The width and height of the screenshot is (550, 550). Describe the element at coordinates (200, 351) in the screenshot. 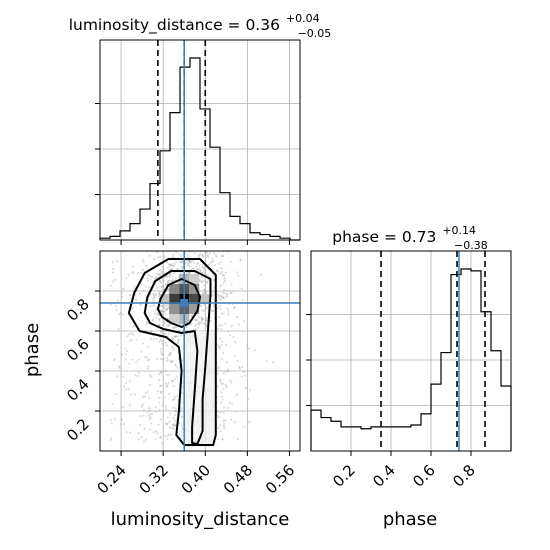

I see `joint-frame` at that location.